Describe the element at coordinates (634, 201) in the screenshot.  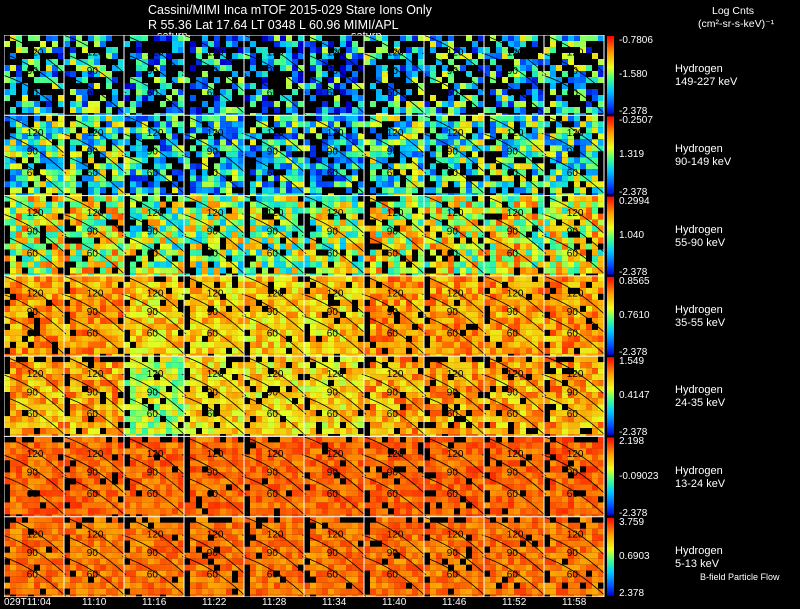
I see `colorbar-max-value: 0.2994` at that location.